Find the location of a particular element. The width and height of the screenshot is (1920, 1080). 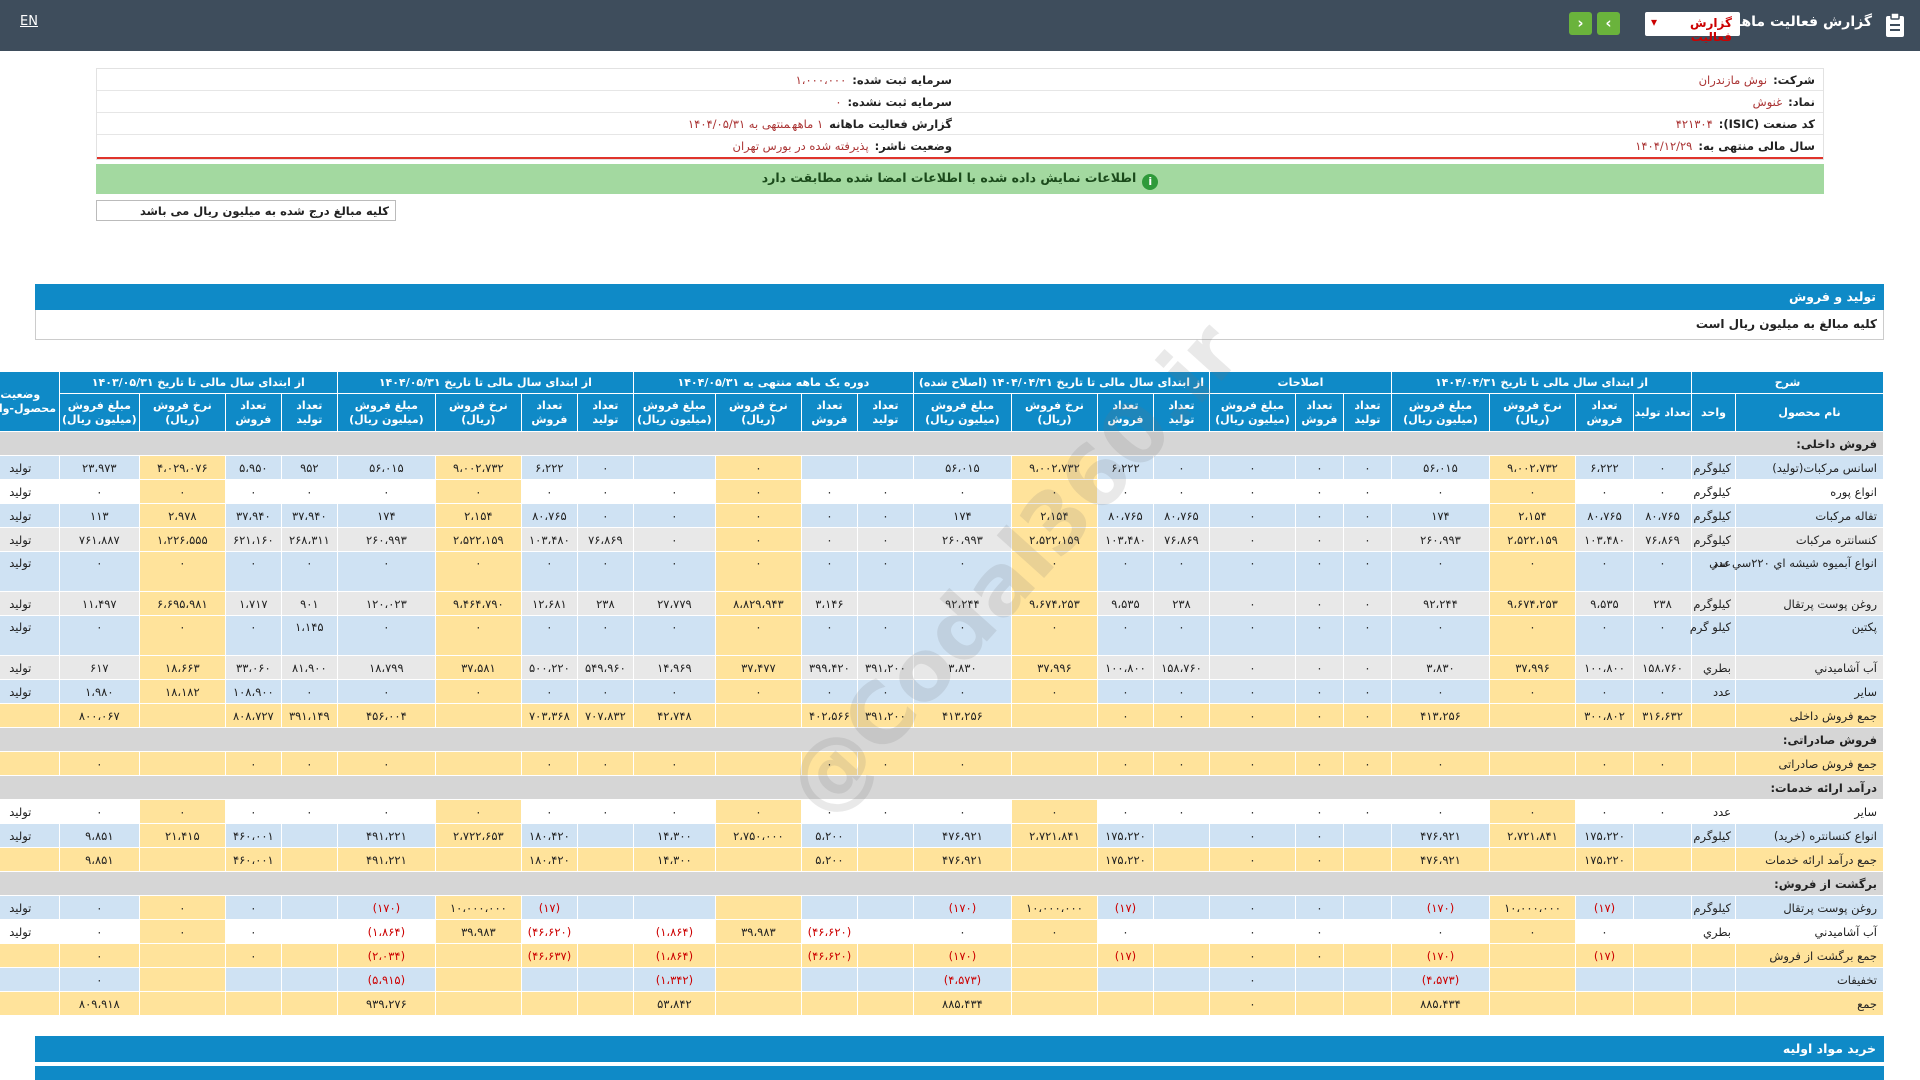

table-cell: ۱۷۵،۲۲۰ is located at coordinates (1125, 835).